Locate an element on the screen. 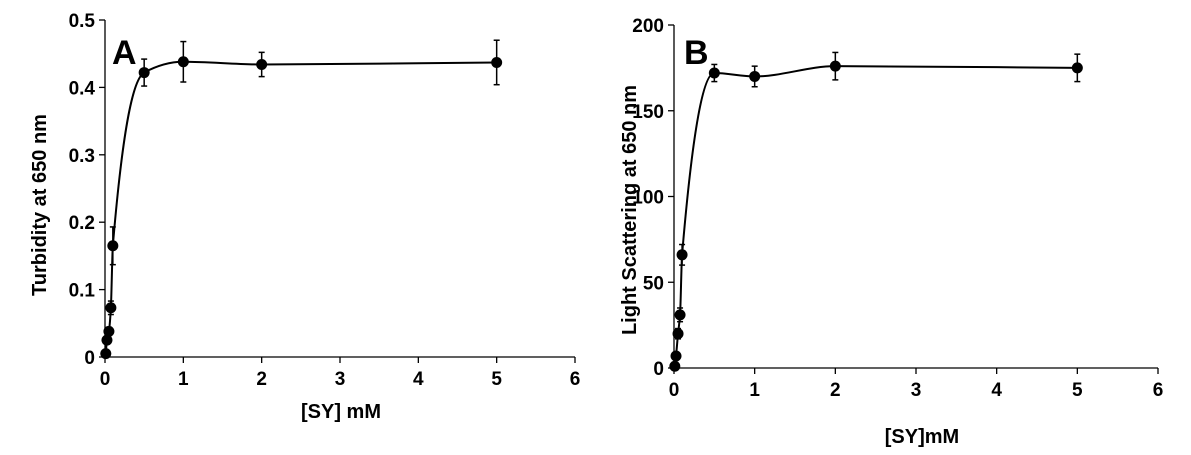  y-tick-label: 0.4 is located at coordinates (82, 88).